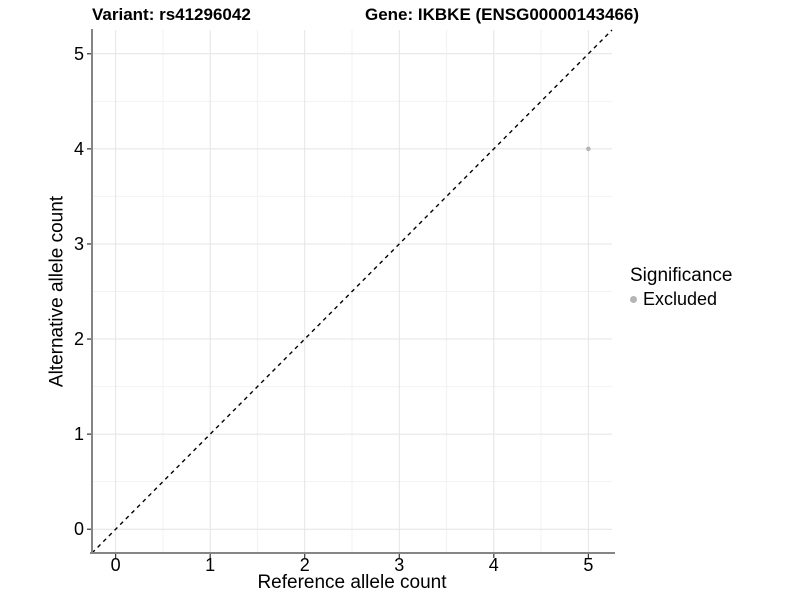 This screenshot has width=800, height=600. What do you see at coordinates (352, 582) in the screenshot?
I see `x-axis-title: Reference allele count` at bounding box center [352, 582].